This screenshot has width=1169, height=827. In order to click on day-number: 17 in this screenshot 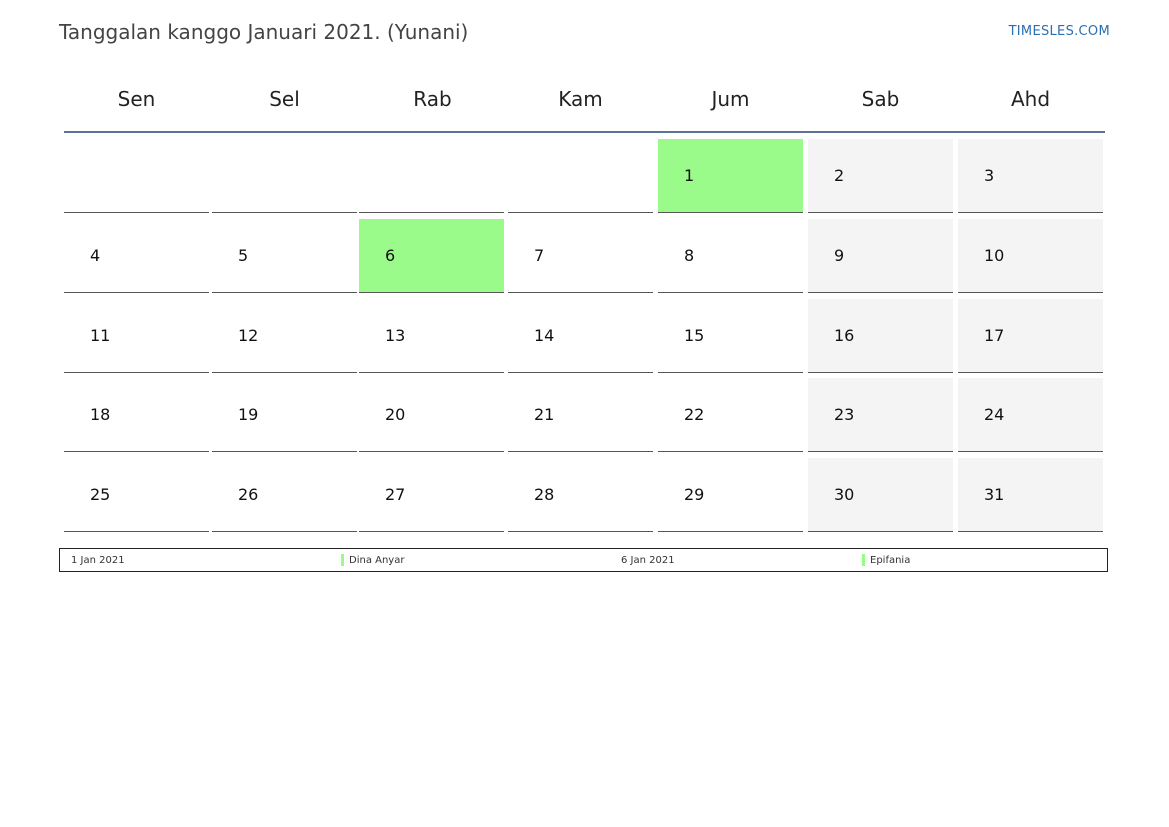, I will do `click(994, 335)`.